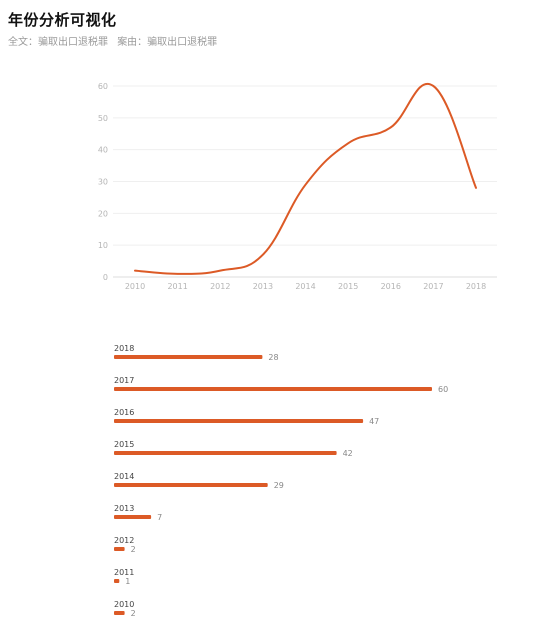  What do you see at coordinates (124, 604) in the screenshot?
I see `bar-category-label: 2010` at bounding box center [124, 604].